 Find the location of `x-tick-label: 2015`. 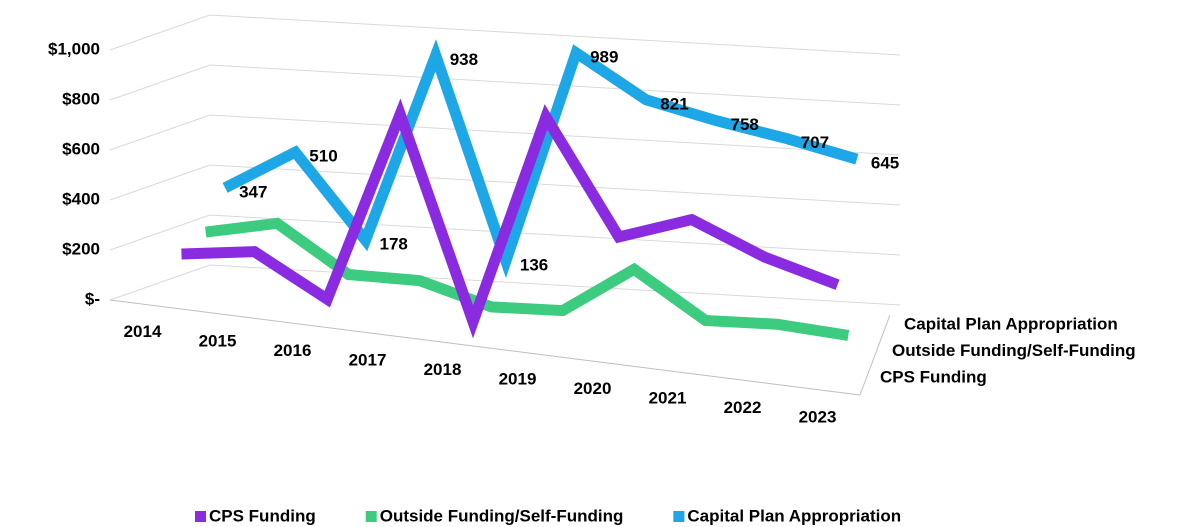

x-tick-label: 2015 is located at coordinates (218, 341).